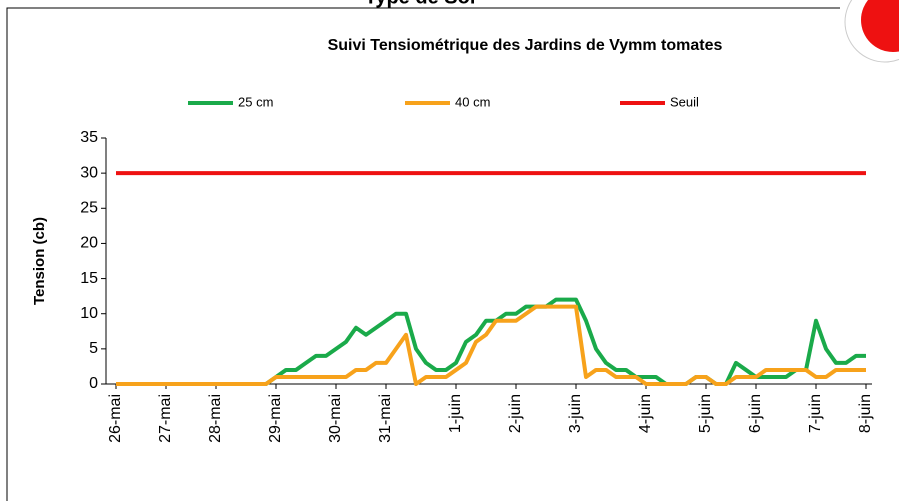  I want to click on x-tick-label: 28-mai, so click(215, 418).